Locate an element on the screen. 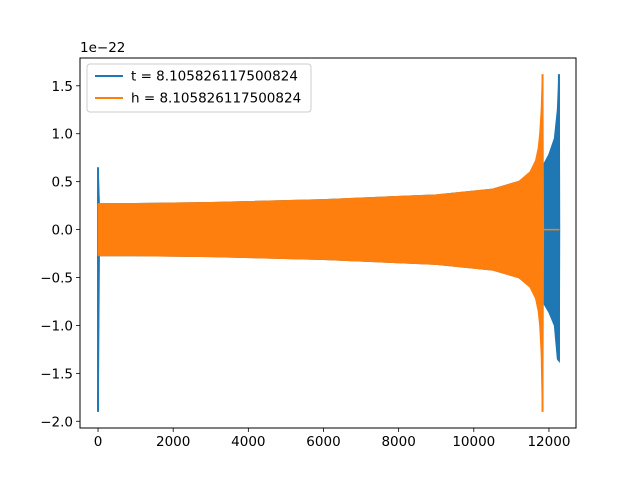 The height and width of the screenshot is (480, 640). y-tick-label: 1.5 is located at coordinates (62, 87).